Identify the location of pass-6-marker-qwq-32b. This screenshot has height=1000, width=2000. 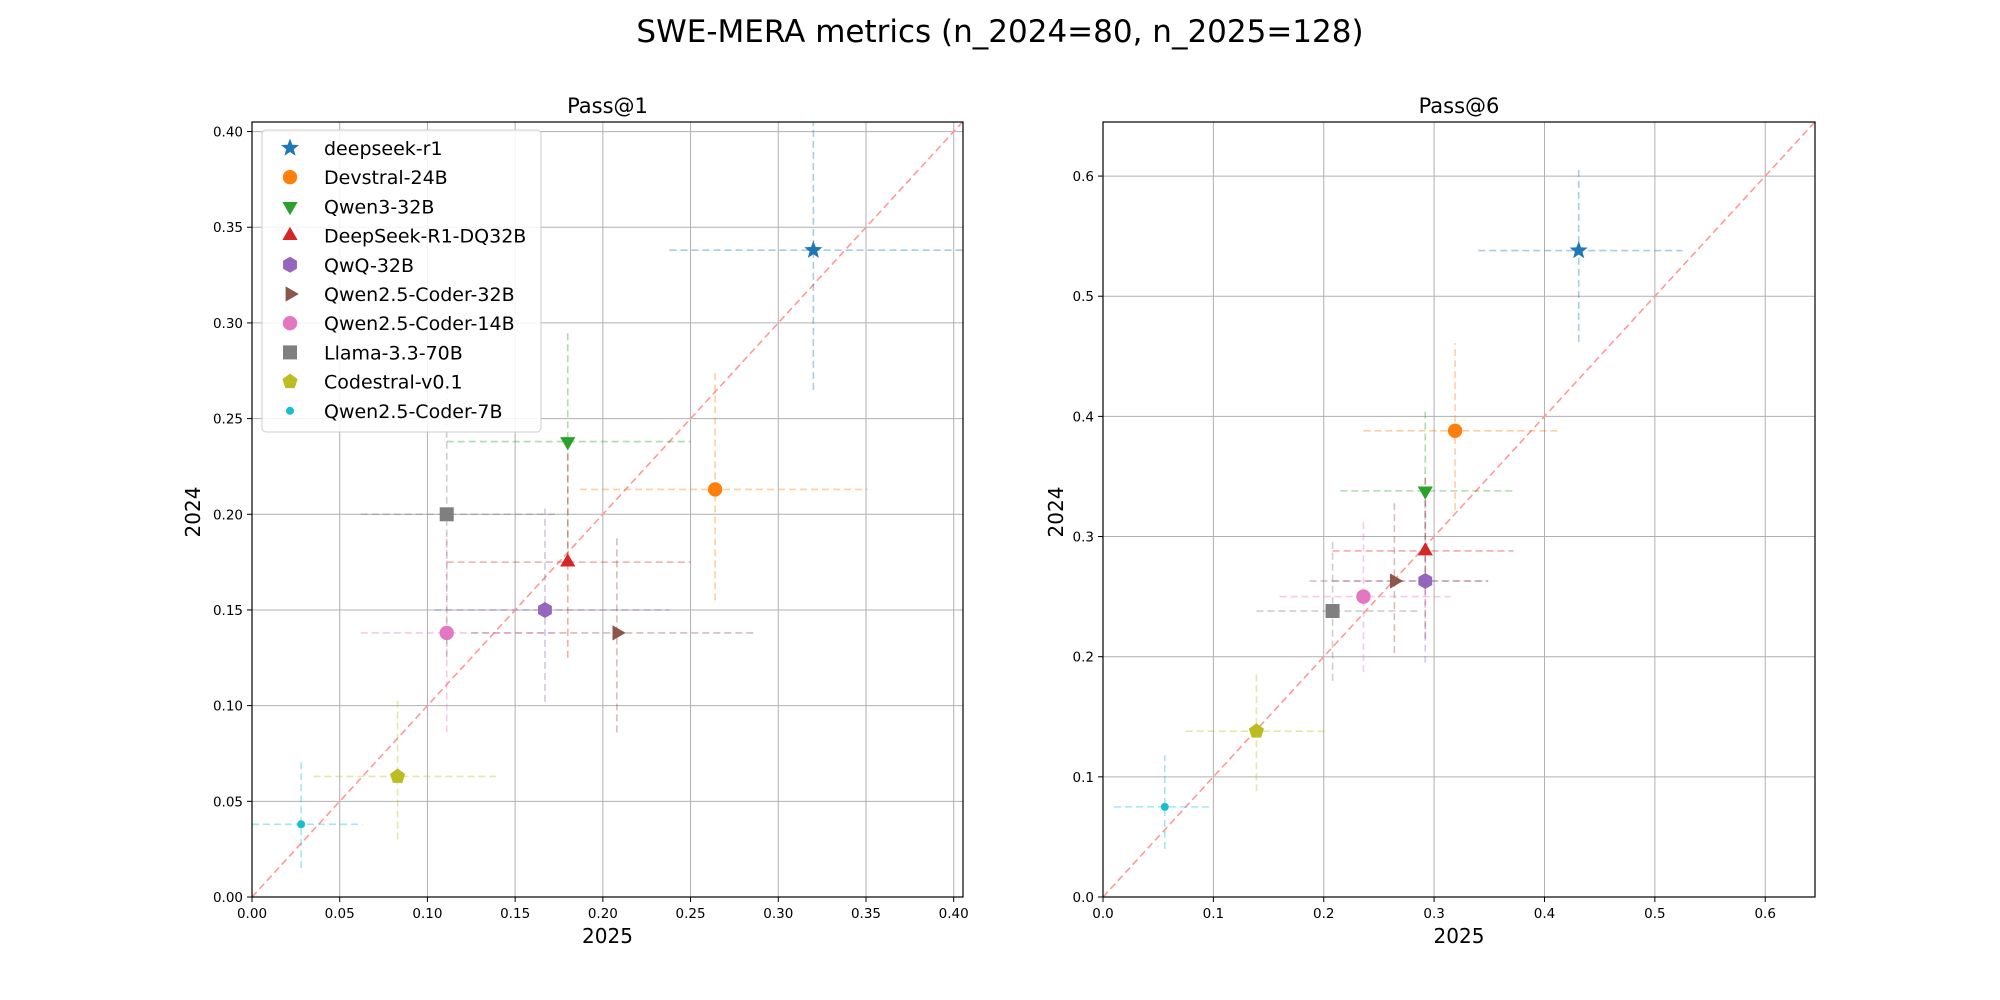
(1425, 580).